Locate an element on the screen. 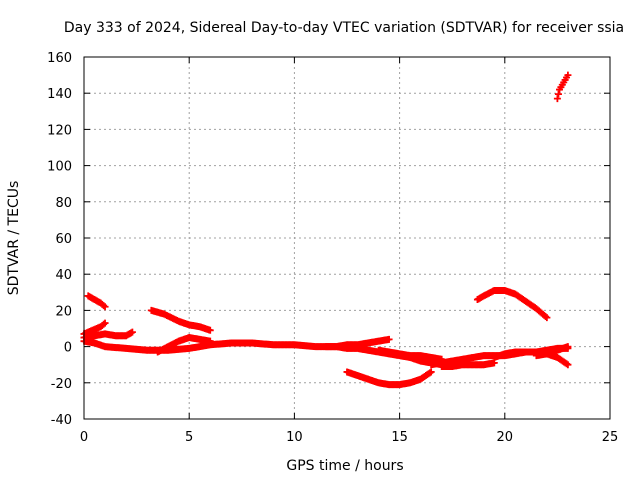  x-tick-label: 5 is located at coordinates (189, 437).